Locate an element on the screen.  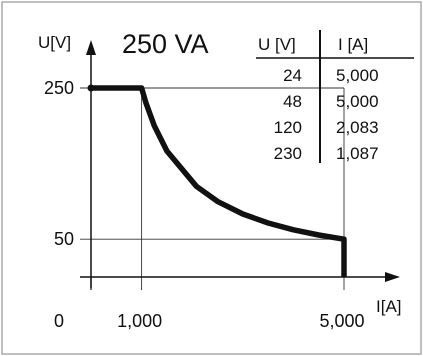
data-table: U [V] I [A] 24 5,000 48 5,000 120 2,083 230 1,087 is located at coordinates (335, 96).